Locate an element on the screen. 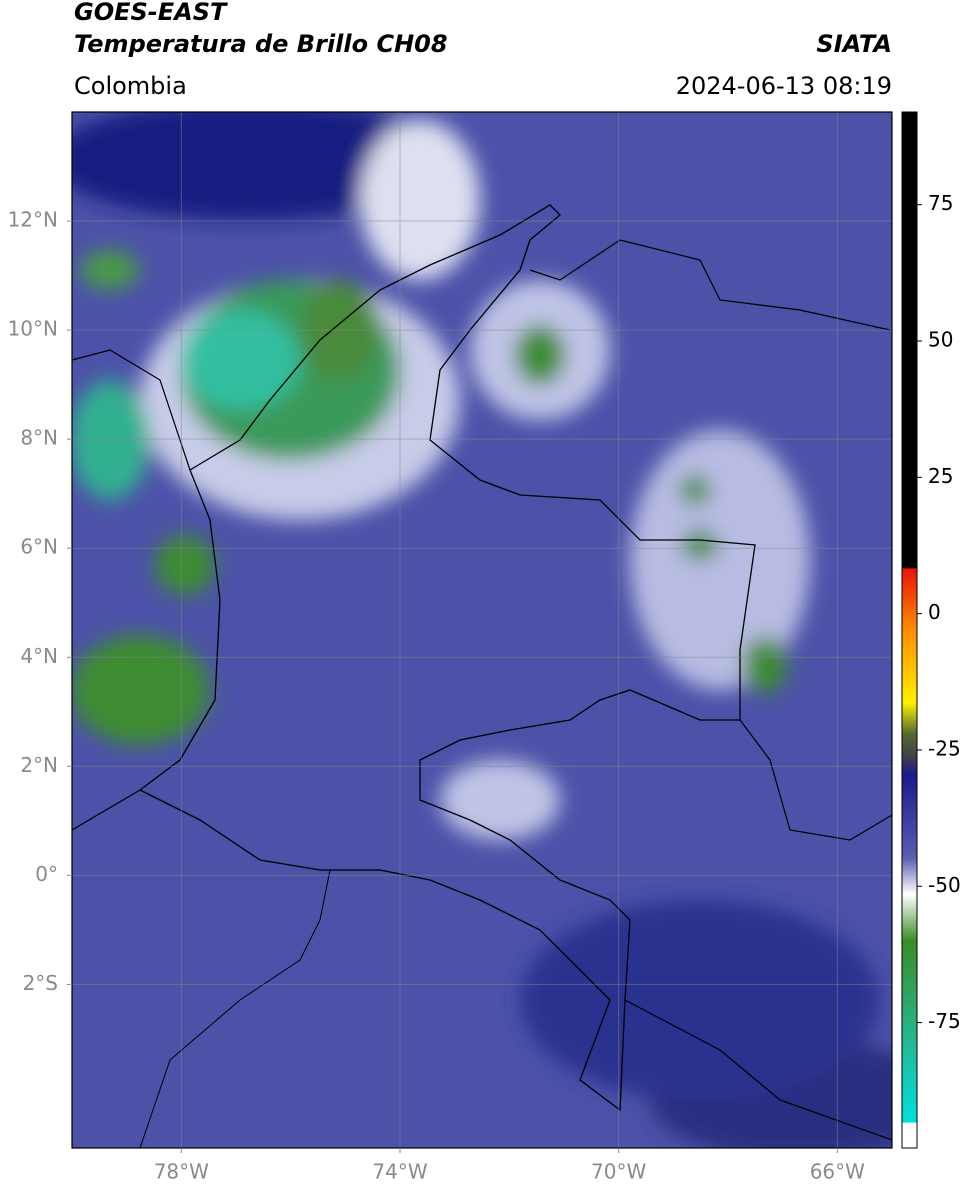 The image size is (966, 1194). x-tick-label: 74°W is located at coordinates (399, 1172).